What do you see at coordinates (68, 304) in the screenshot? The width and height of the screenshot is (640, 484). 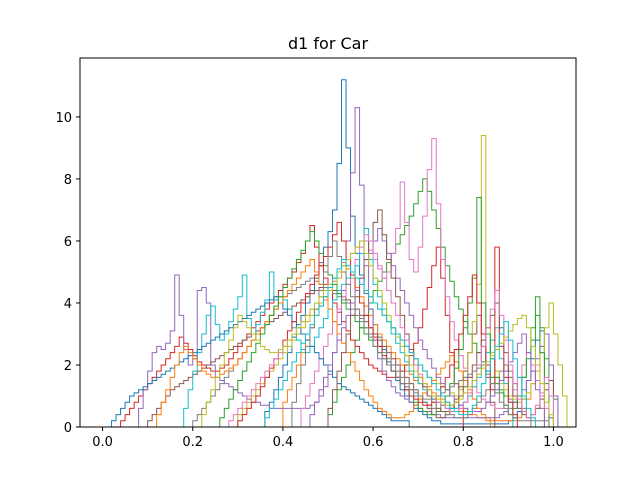 I see `y-tick-label: 4` at bounding box center [68, 304].